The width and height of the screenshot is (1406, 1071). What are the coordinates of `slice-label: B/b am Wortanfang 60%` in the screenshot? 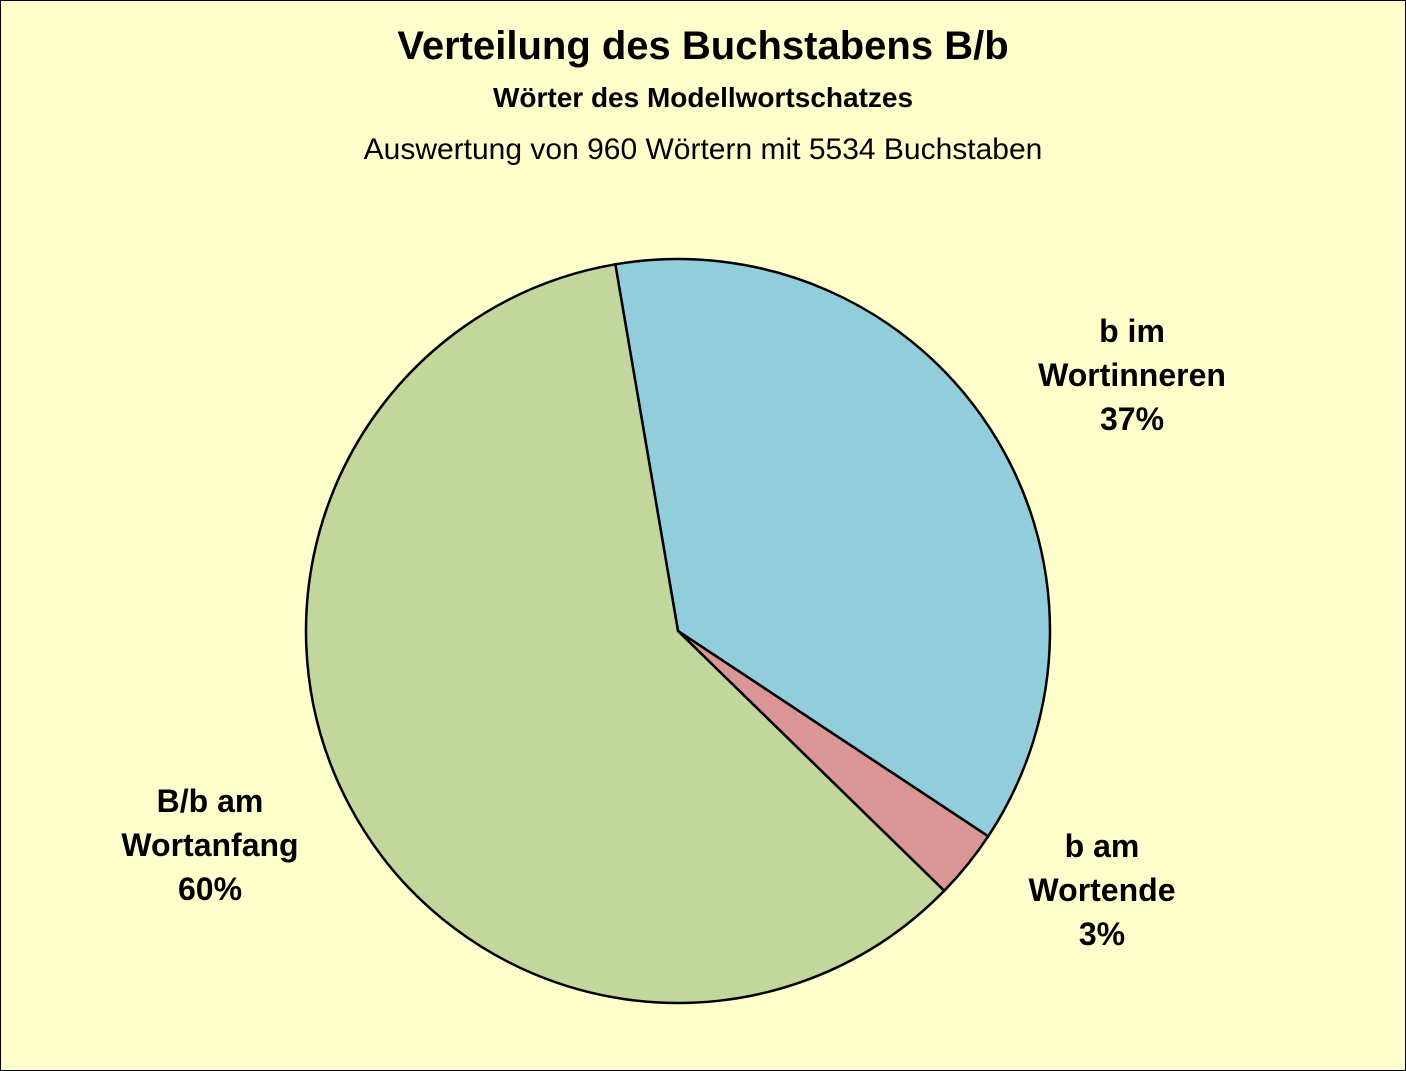 It's located at (209, 845).